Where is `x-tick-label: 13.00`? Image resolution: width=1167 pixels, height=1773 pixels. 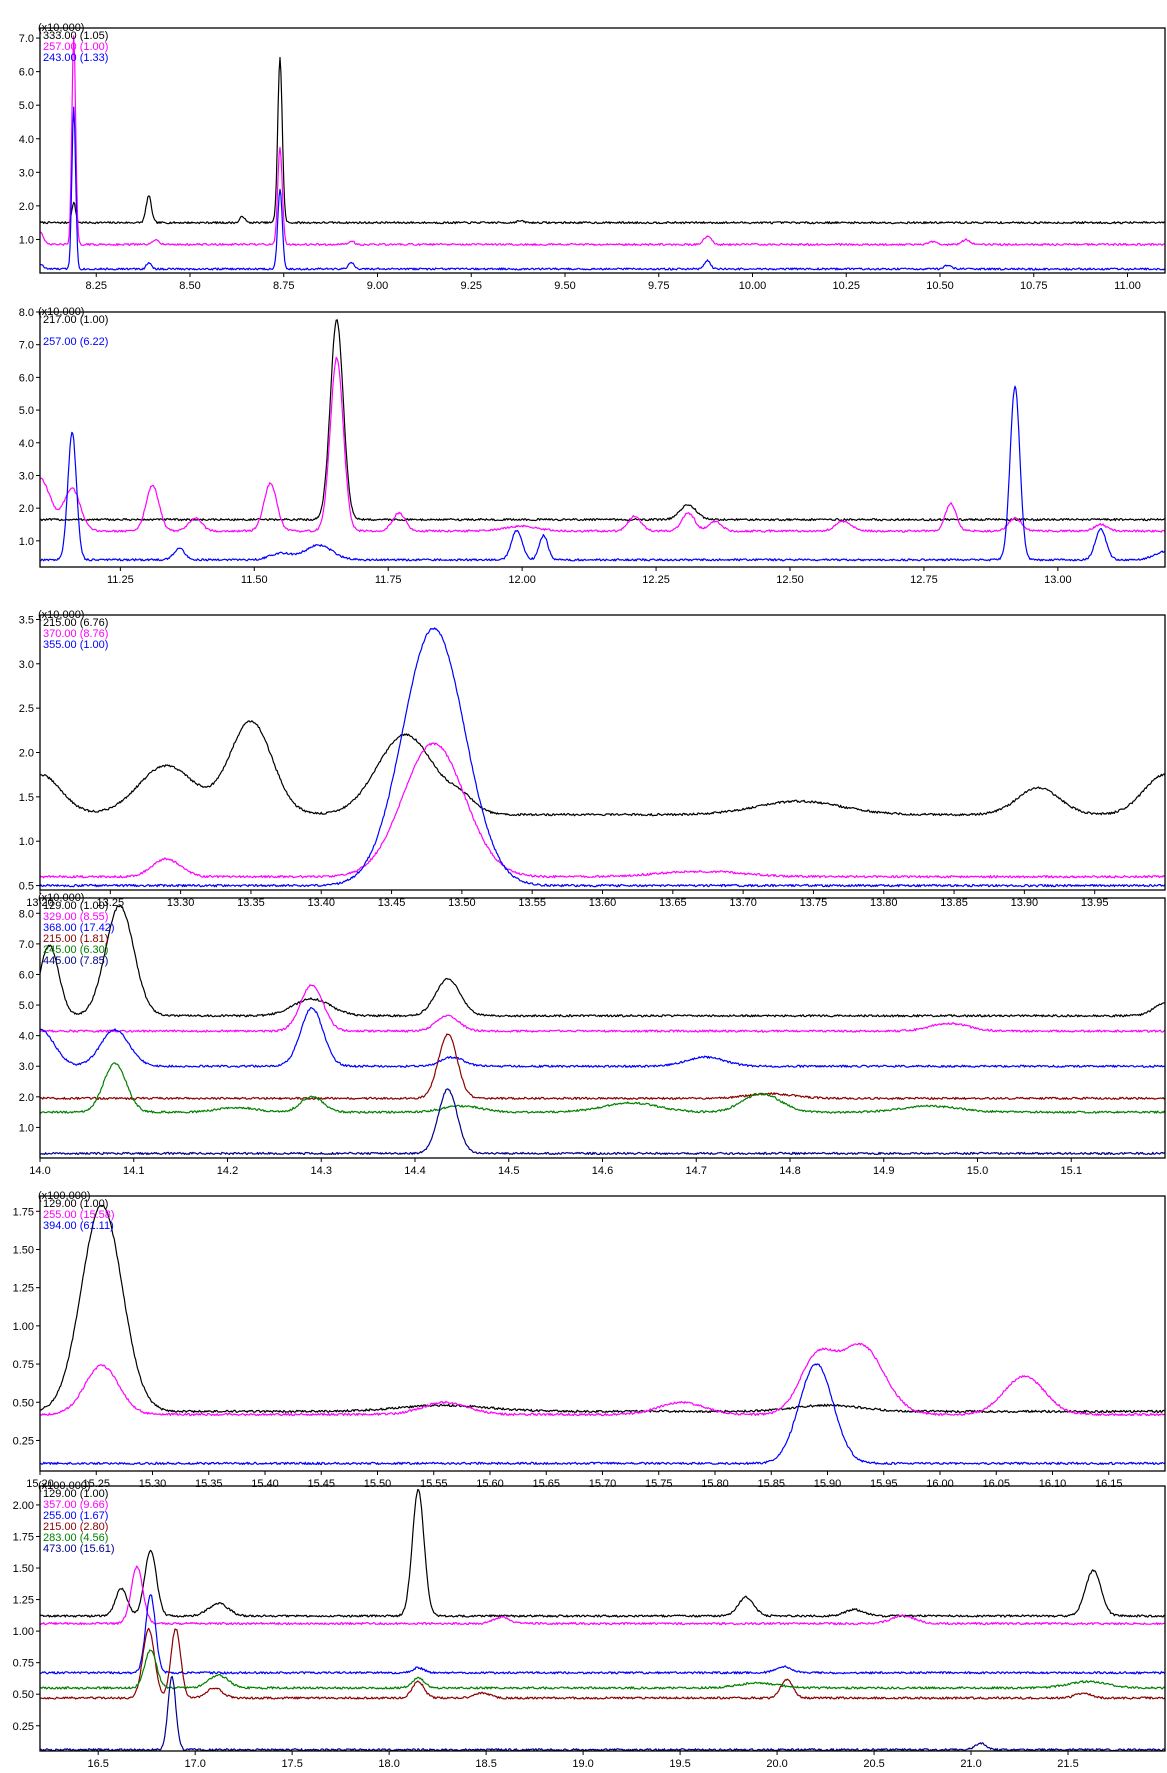
x-tick-label: 13.00 is located at coordinates (1058, 580).